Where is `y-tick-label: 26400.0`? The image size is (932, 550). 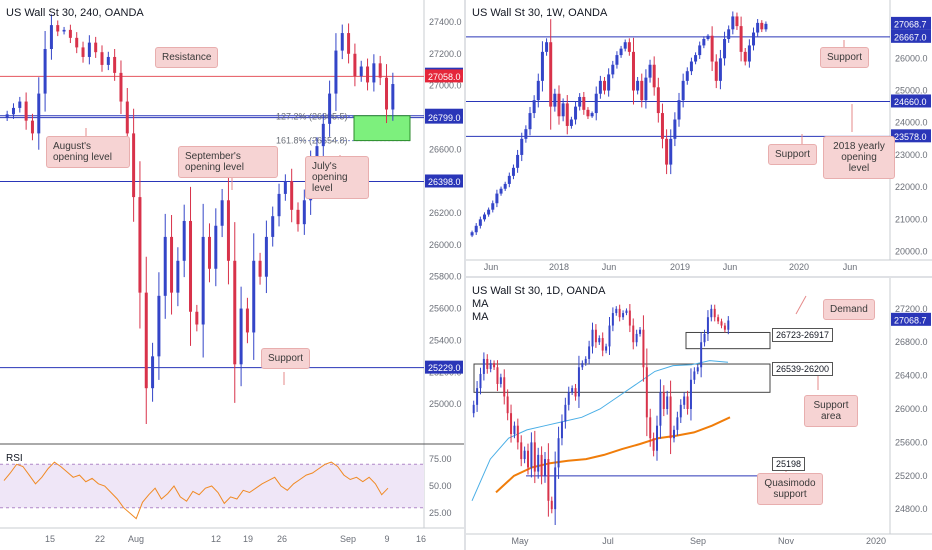
y-tick-label: 26400.0 is located at coordinates (911, 376).